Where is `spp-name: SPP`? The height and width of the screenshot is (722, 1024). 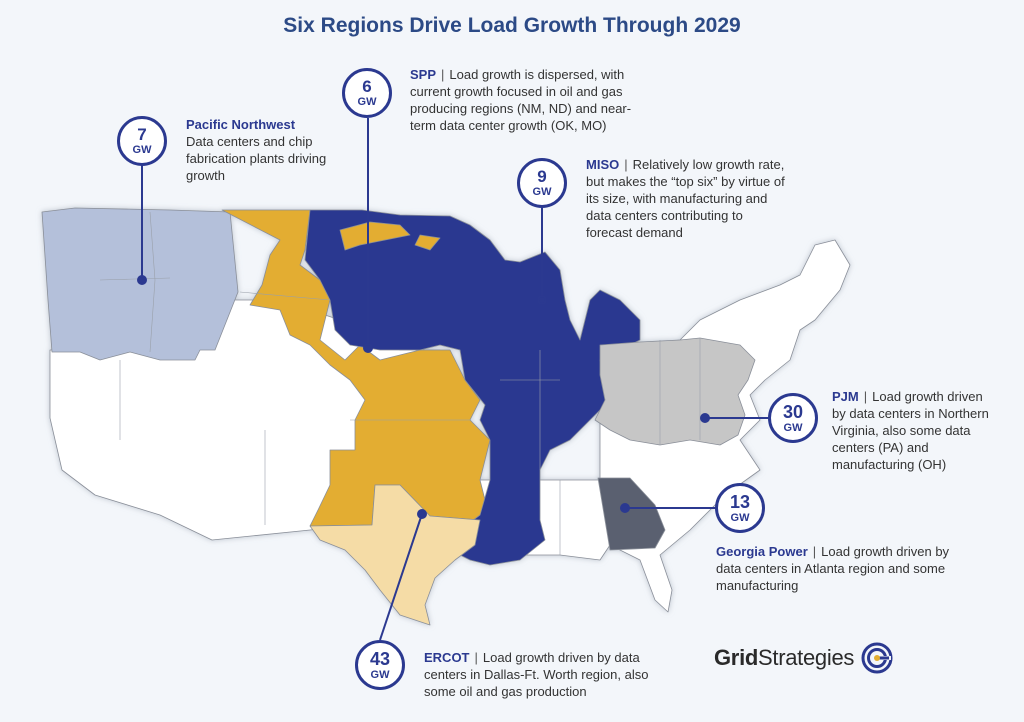 spp-name: SPP is located at coordinates (423, 74).